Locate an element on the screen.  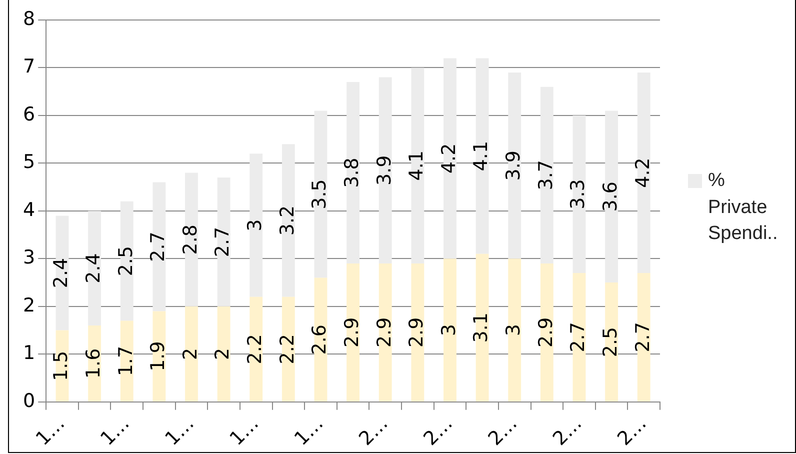
data-label: 3.2 is located at coordinates (287, 220).